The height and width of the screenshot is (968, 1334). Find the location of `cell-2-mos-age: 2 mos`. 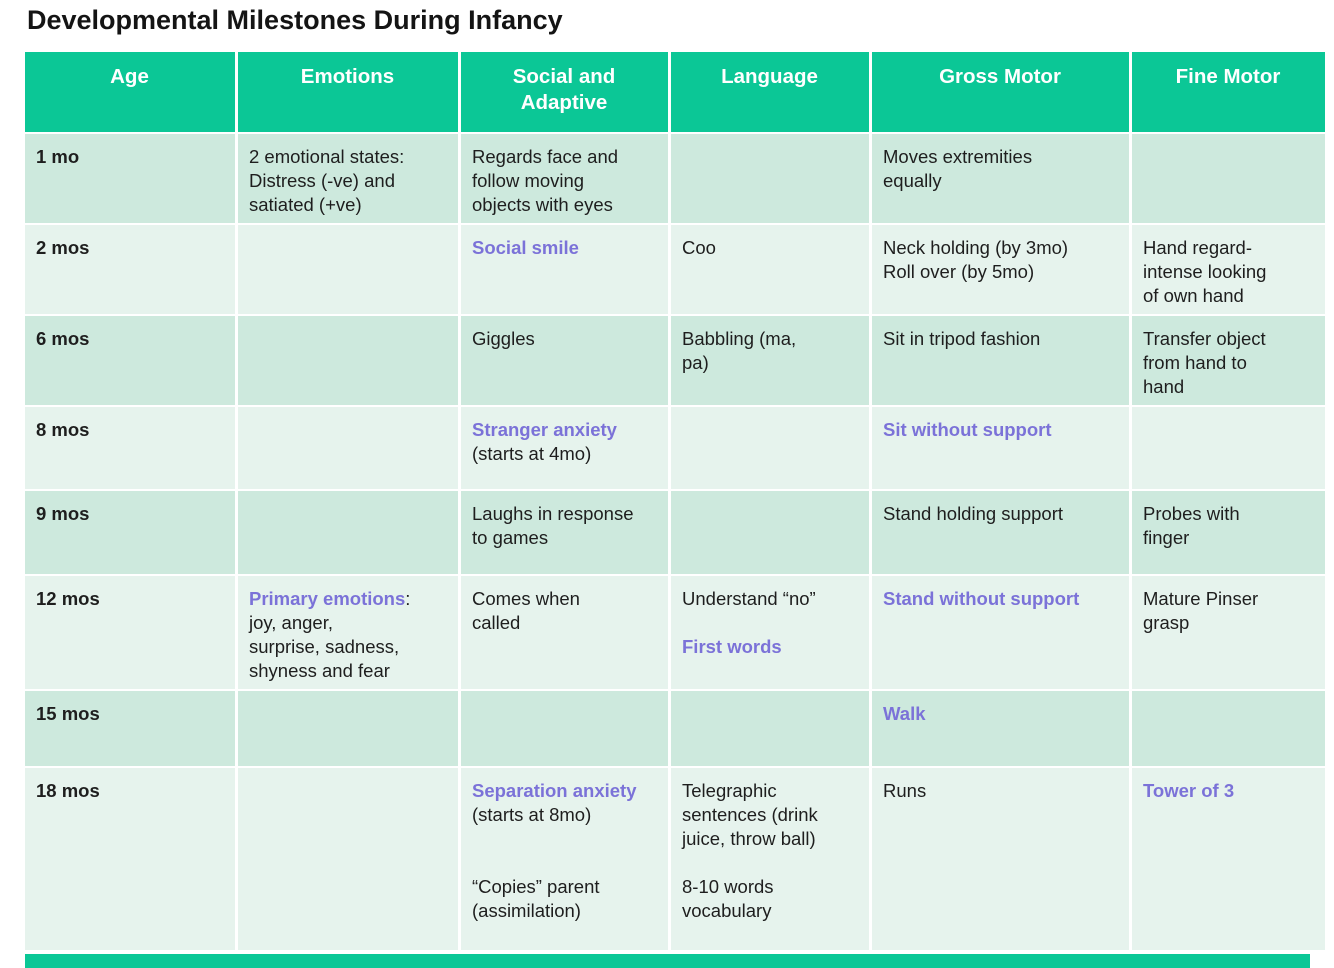

cell-2-mos-age: 2 mos is located at coordinates (130, 269).